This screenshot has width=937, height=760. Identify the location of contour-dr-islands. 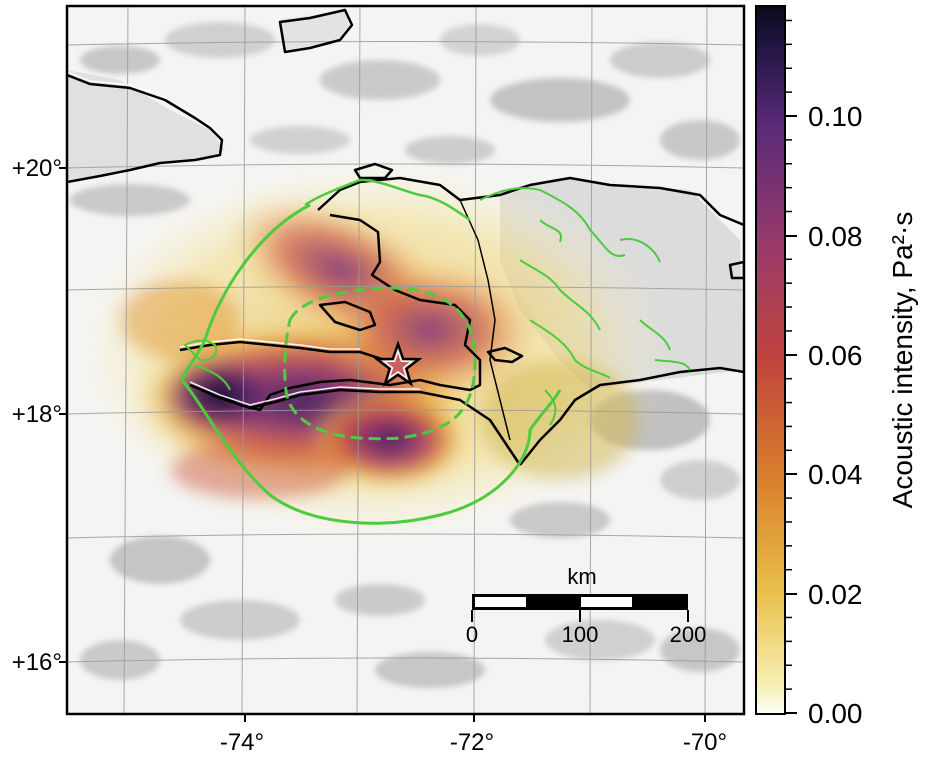
(585, 306).